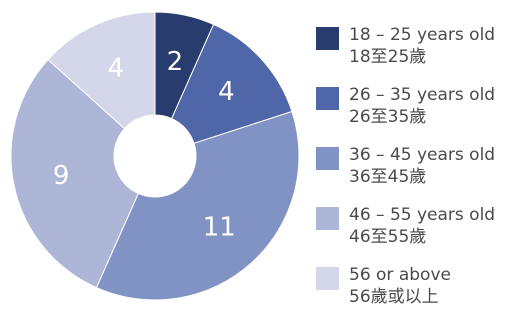 This screenshot has height=321, width=509. What do you see at coordinates (400, 275) in the screenshot?
I see `legend-label-56-above: 56 or above` at bounding box center [400, 275].